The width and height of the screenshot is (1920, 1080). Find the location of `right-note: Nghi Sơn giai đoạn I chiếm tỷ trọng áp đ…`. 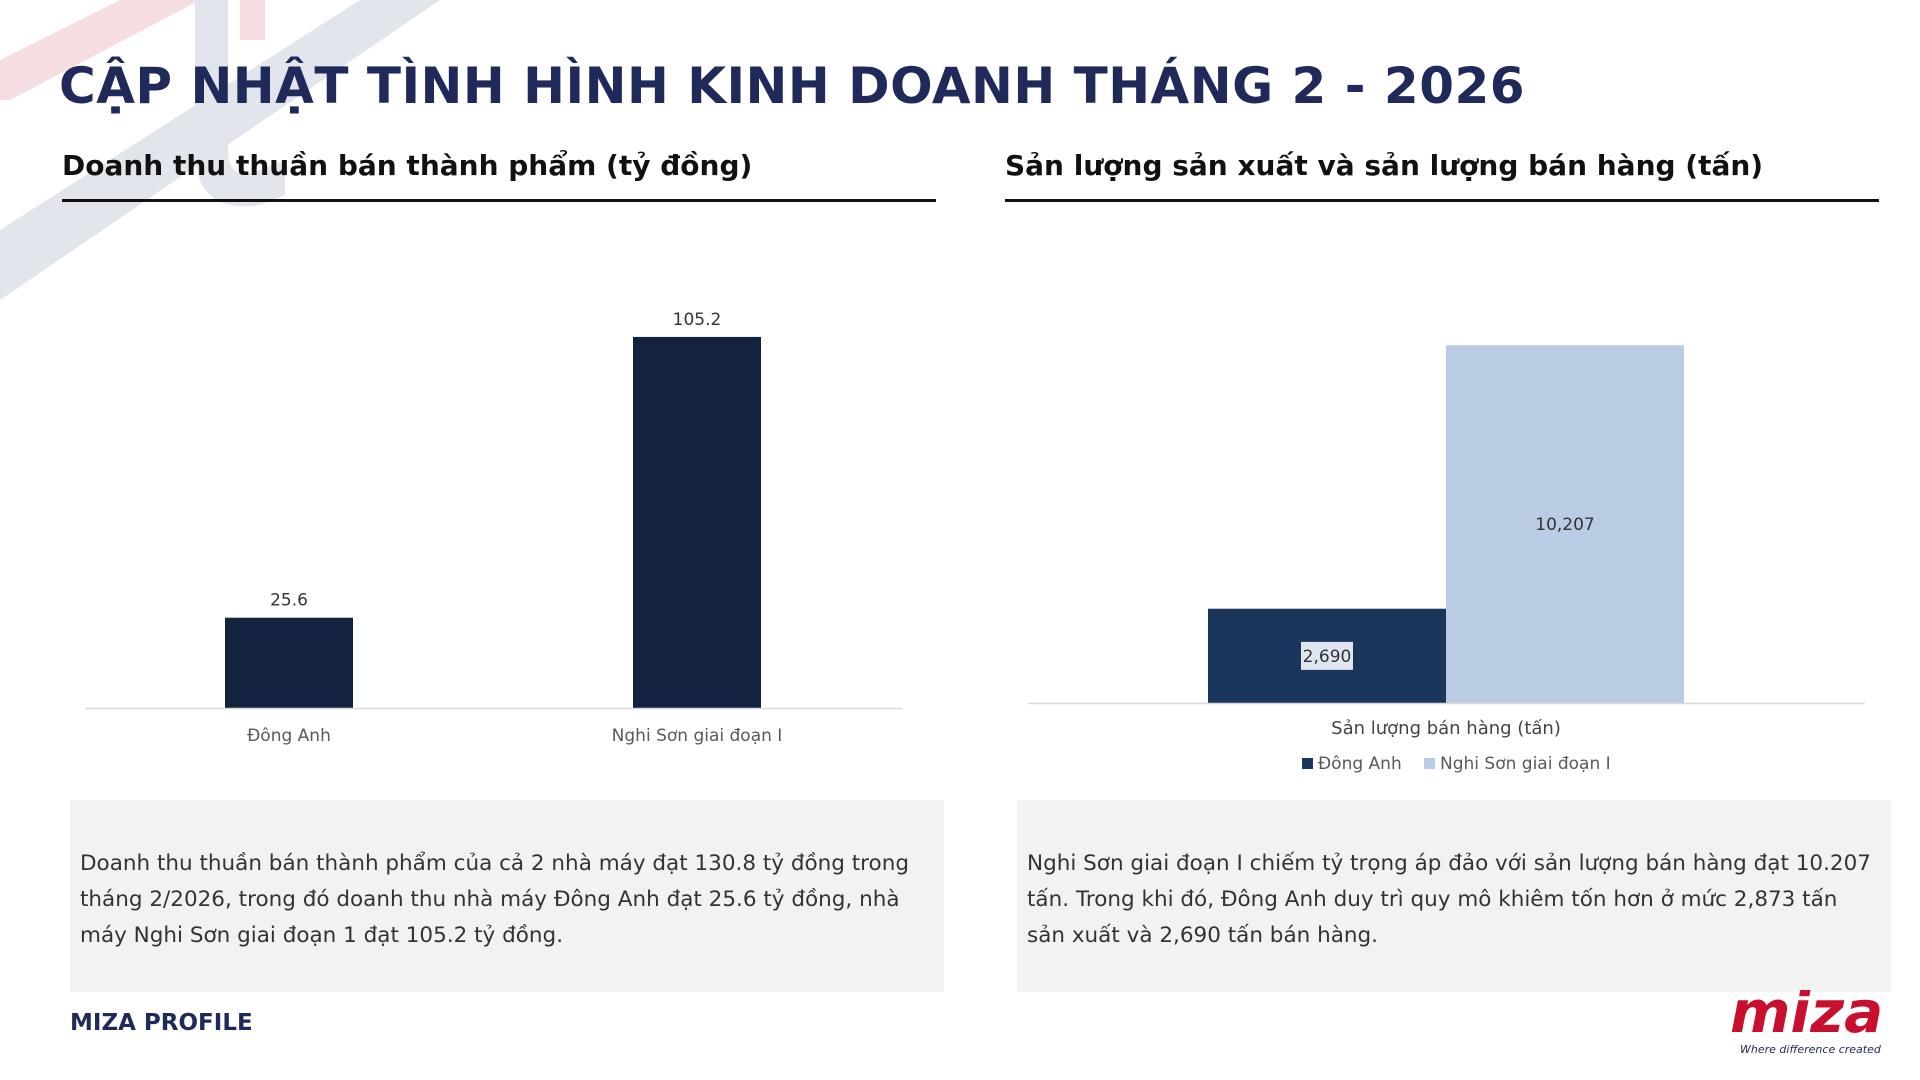

right-note: Nghi Sơn giai đoạn I chiếm tỷ trọng áp đ… is located at coordinates (1454, 896).